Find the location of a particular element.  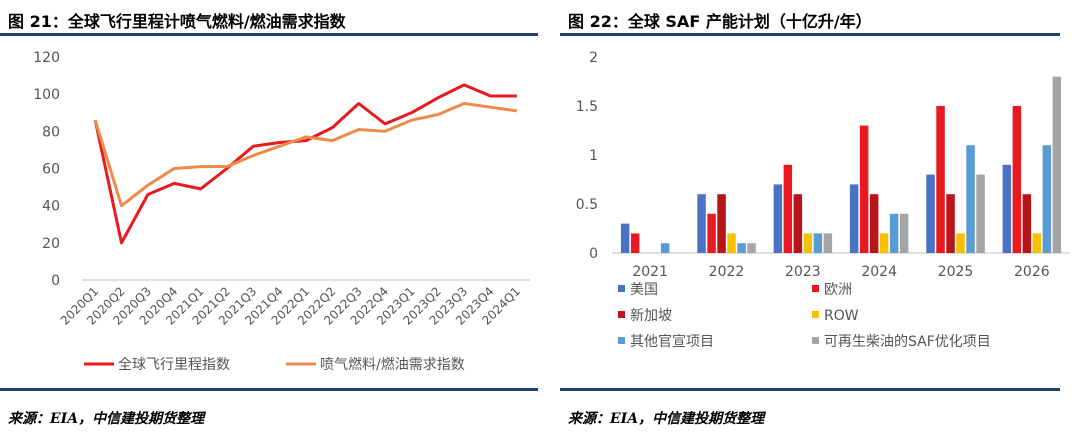

left-title-rule is located at coordinates (269, 34).